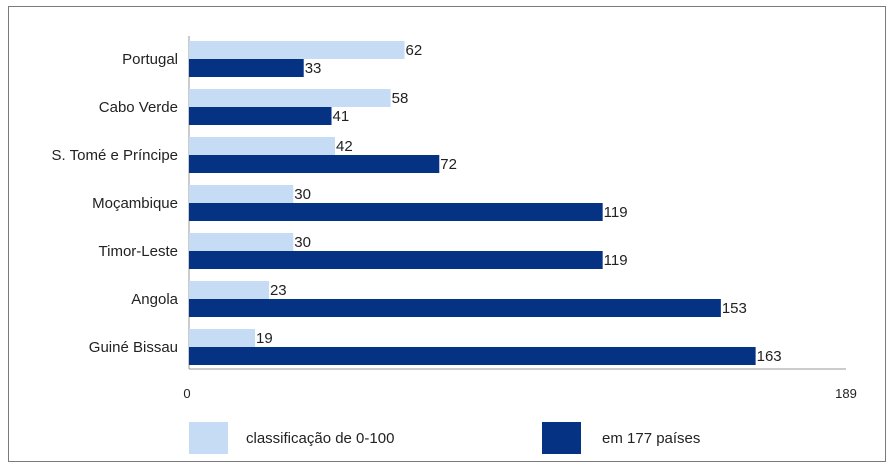 This screenshot has height=469, width=896. Describe the element at coordinates (320, 438) in the screenshot. I see `legend-label-series-1: classificação de 0-100` at that location.